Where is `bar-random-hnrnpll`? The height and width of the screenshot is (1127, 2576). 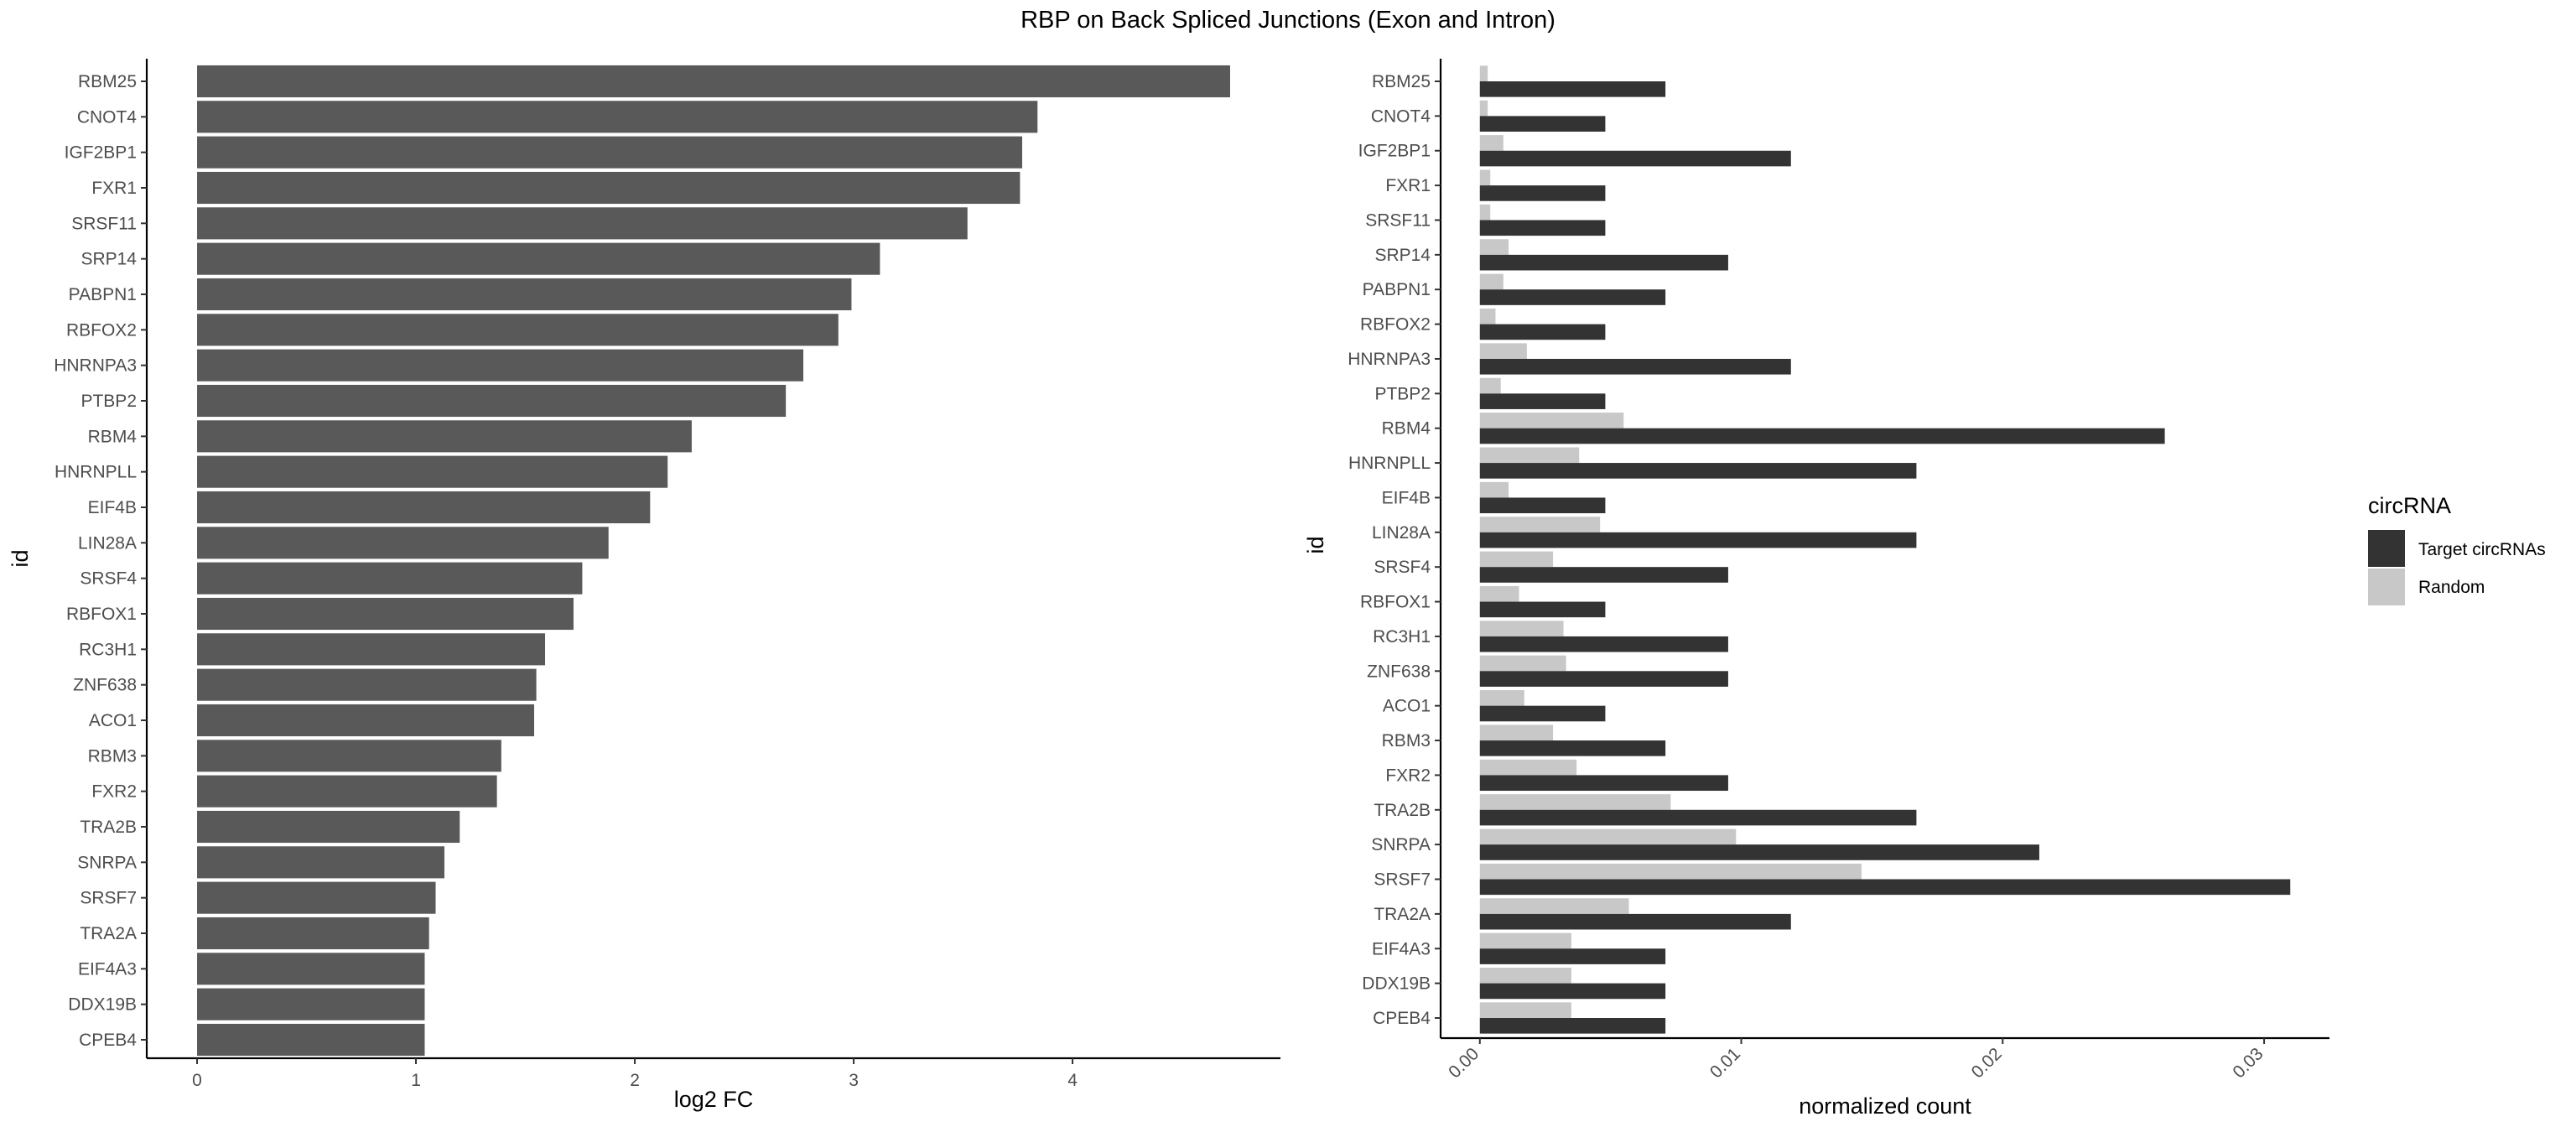 bar-random-hnrnpll is located at coordinates (1529, 455).